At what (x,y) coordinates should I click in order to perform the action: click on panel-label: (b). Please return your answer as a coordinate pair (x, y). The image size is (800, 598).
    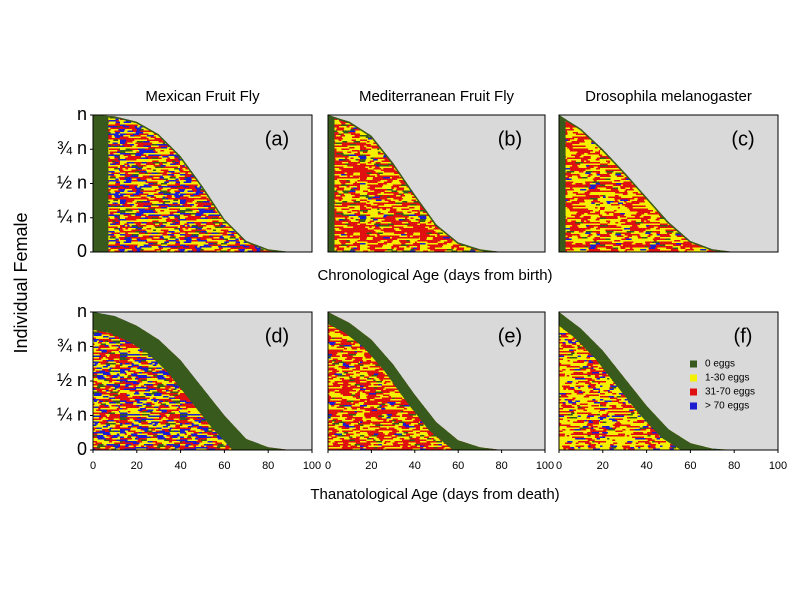
    Looking at the image, I should click on (510, 139).